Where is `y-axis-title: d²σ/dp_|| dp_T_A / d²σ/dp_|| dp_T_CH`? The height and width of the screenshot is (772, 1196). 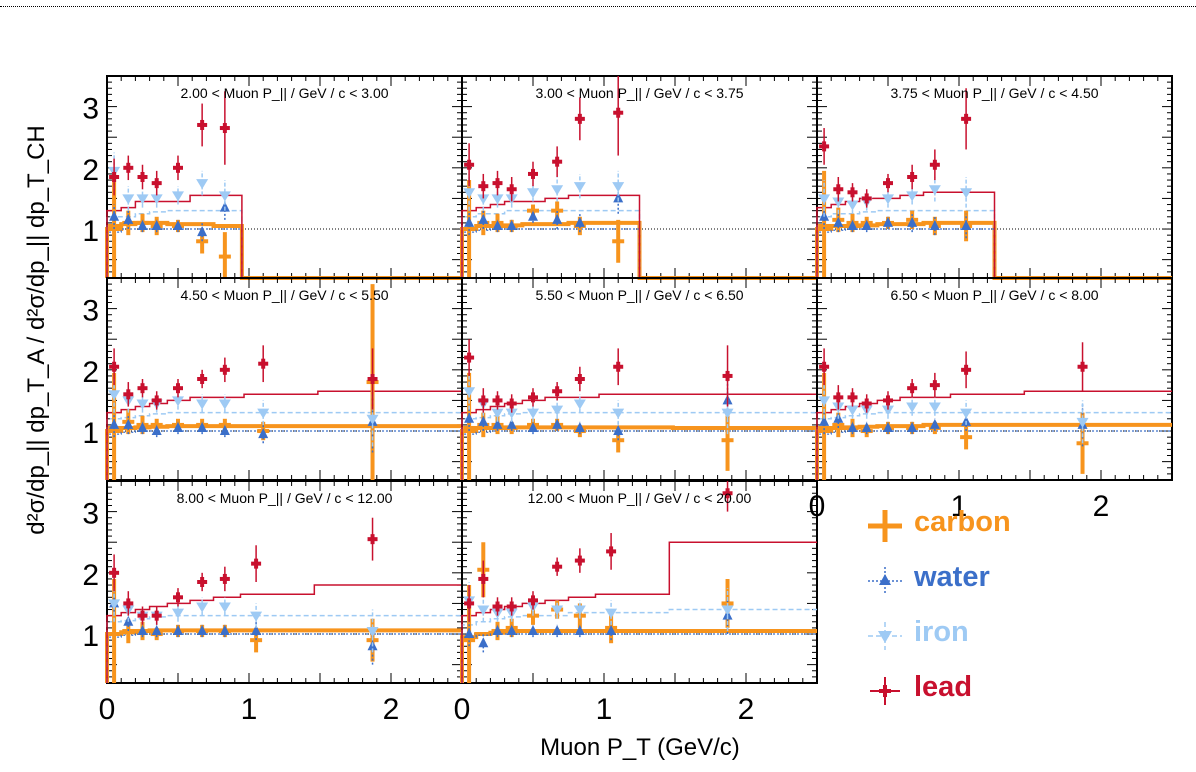
y-axis-title: d²σ/dp_|| dp_T_A / d²σ/dp_|| dp_T_CH is located at coordinates (36, 329).